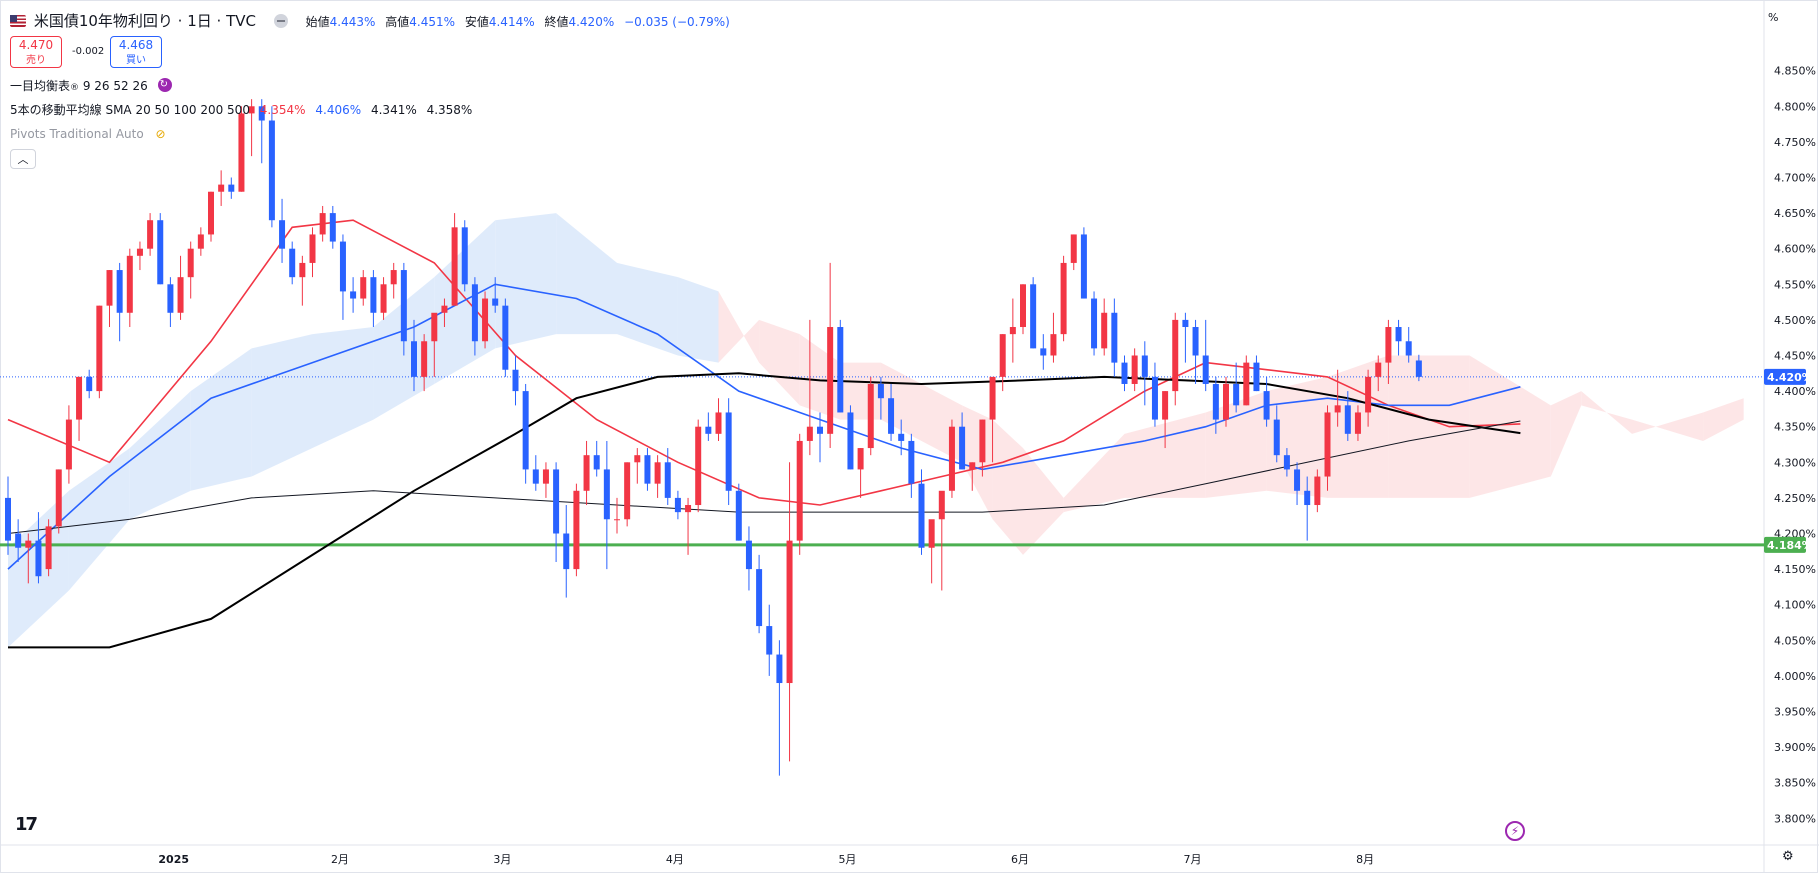 Image resolution: width=1819 pixels, height=873 pixels. What do you see at coordinates (502, 859) in the screenshot?
I see `time-tick-label: 3月` at bounding box center [502, 859].